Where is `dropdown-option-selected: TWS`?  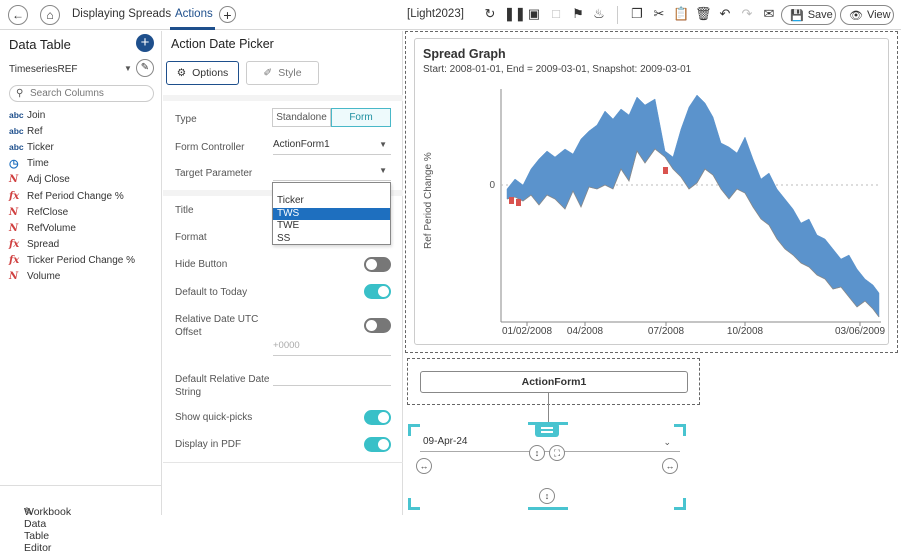 dropdown-option-selected: TWS is located at coordinates (331, 213).